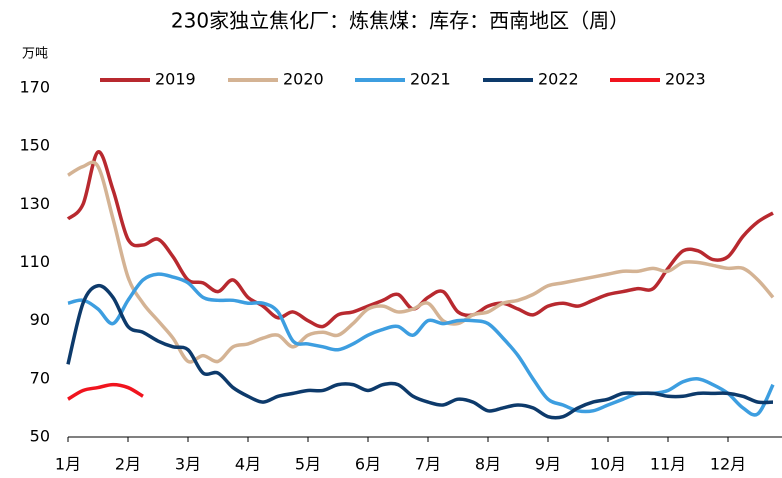 The image size is (782, 478). I want to click on chart-title: 230家独立焦化厂：炼焦煤：库存：西南地区（周）, so click(400, 21).